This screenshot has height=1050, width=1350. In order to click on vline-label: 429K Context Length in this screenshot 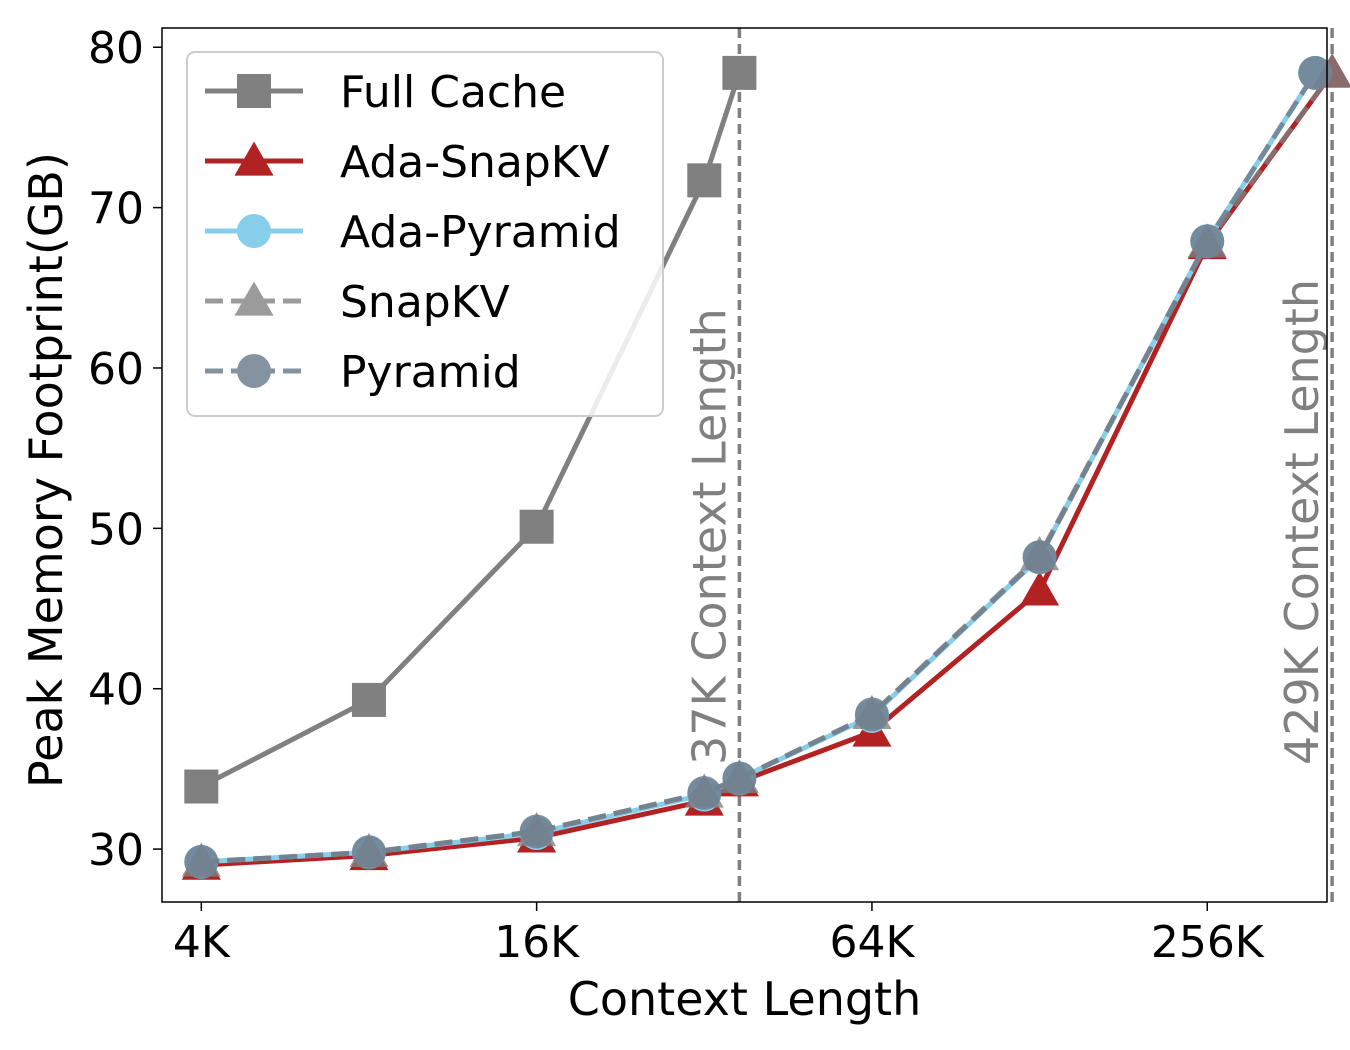, I will do `click(1302, 522)`.